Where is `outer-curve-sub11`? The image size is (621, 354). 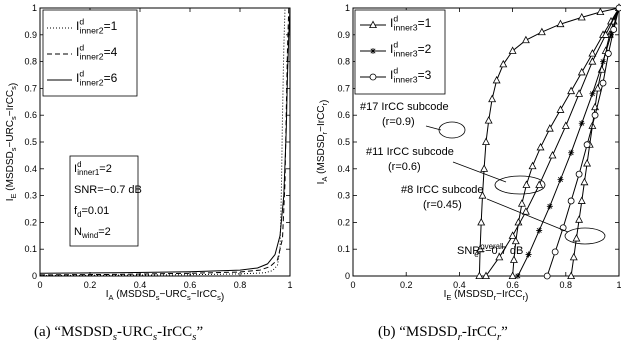 outer-curve-sub11 is located at coordinates (566, 142).